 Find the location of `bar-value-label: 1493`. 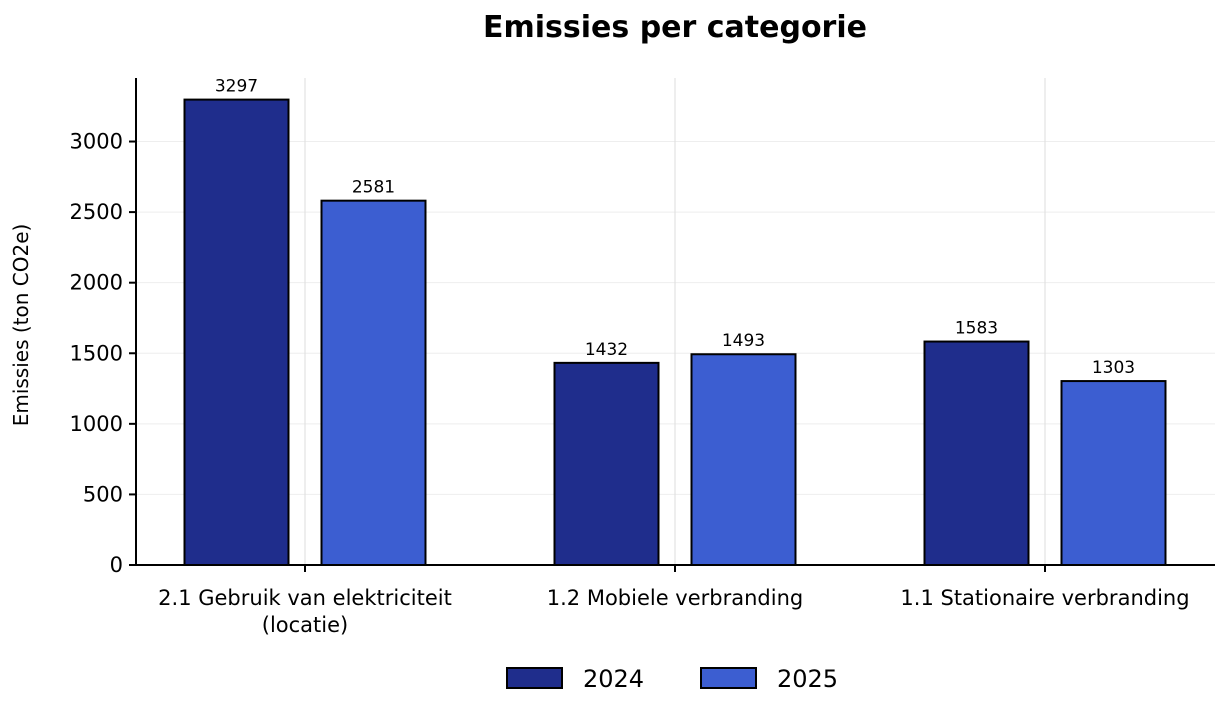

bar-value-label: 1493 is located at coordinates (743, 341).